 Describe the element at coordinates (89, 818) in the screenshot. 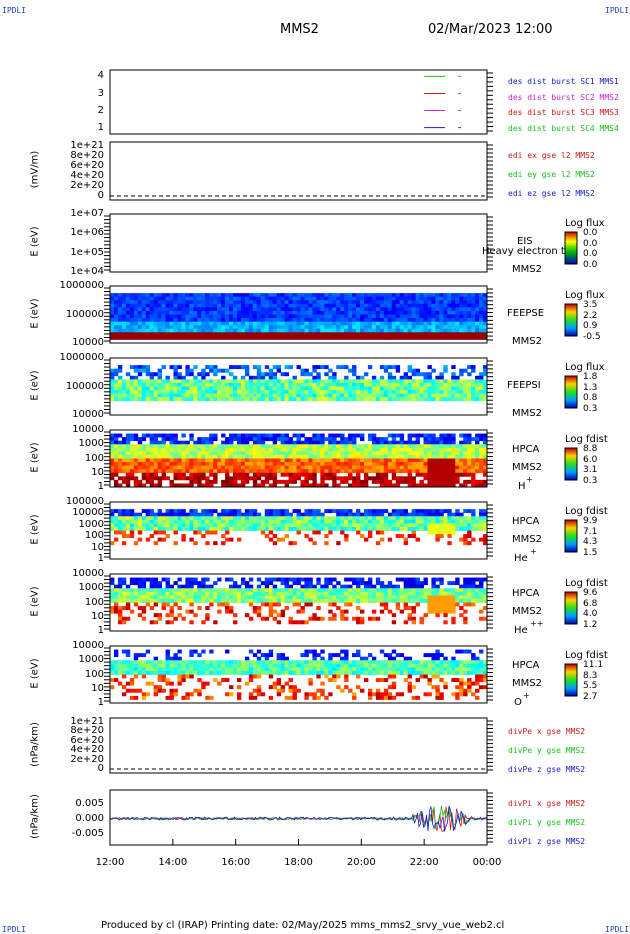

I see `y-tick-label: 0.000` at that location.